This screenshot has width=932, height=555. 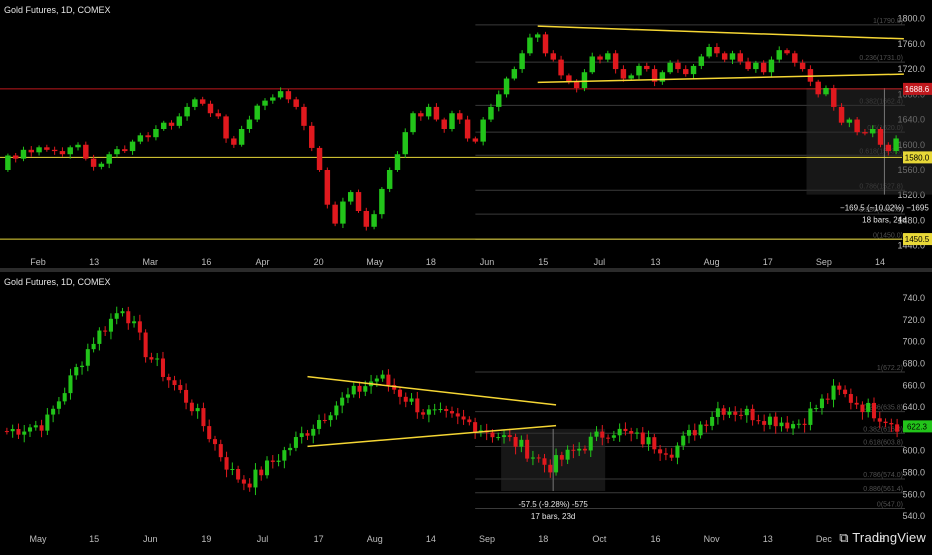 What do you see at coordinates (913, 385) in the screenshot?
I see `y-tick-label: 660.0` at bounding box center [913, 385].